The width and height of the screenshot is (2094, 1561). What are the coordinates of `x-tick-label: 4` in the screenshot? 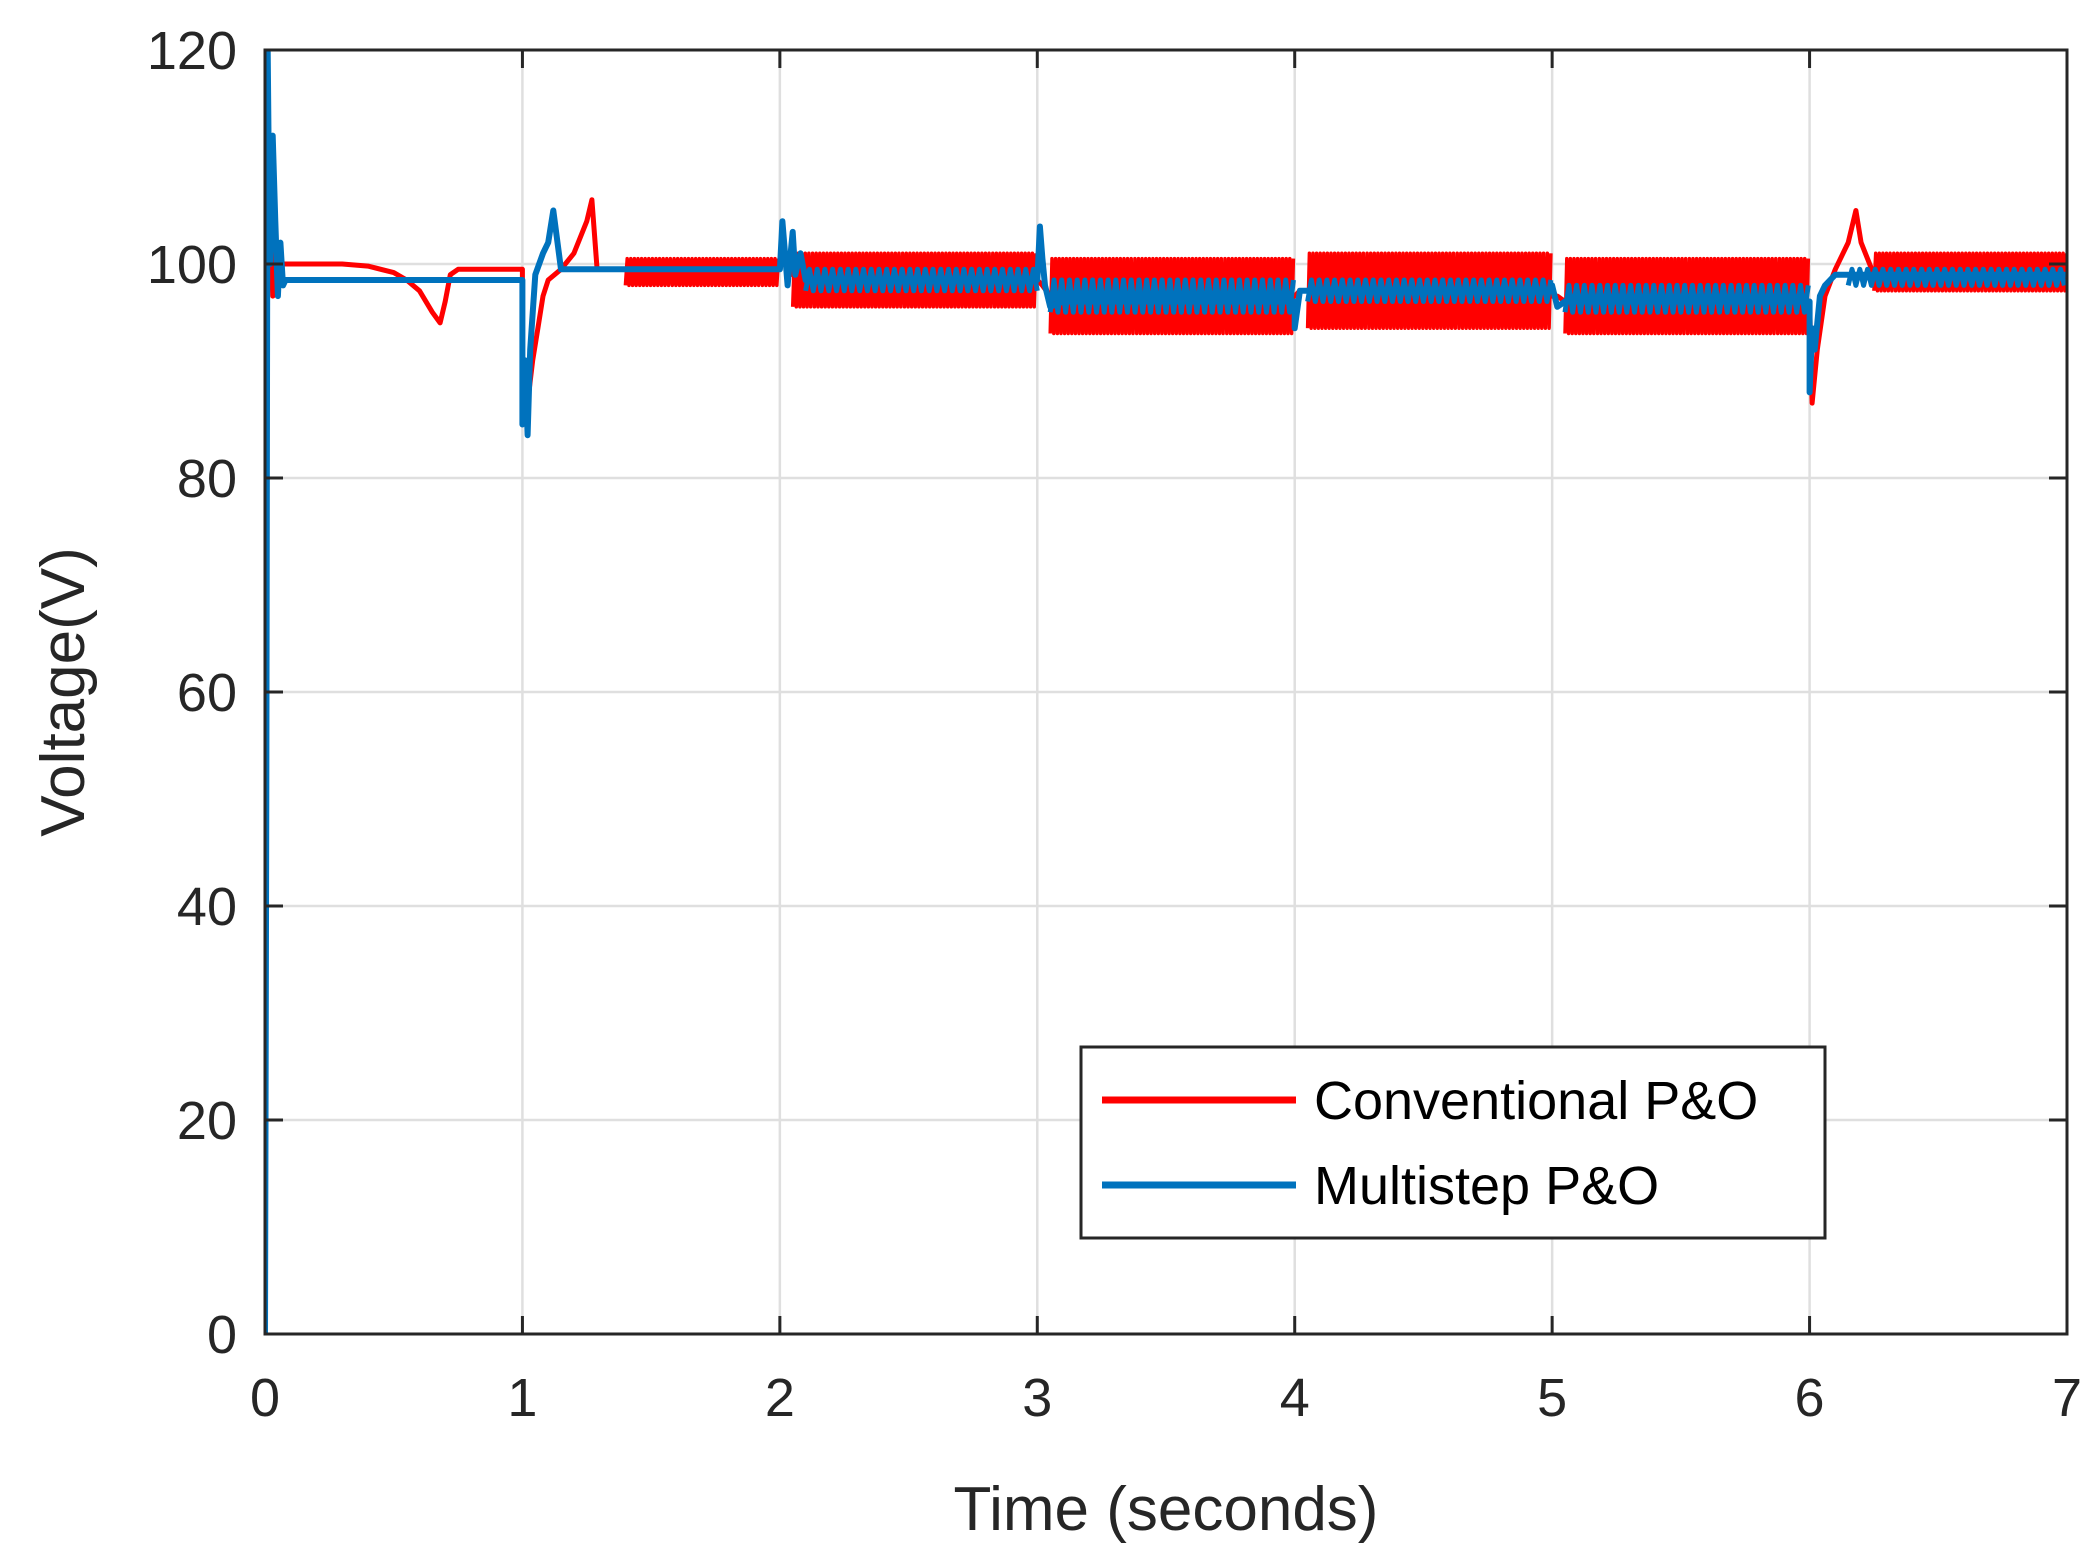 It's located at (1295, 1398).